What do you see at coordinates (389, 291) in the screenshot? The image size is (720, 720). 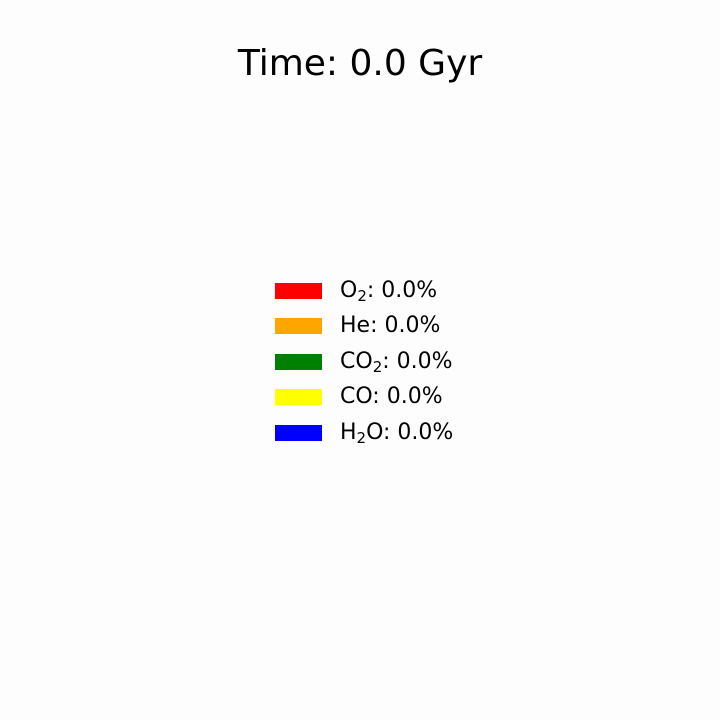 I see `legend-label-o2: O2: 0.0%` at bounding box center [389, 291].